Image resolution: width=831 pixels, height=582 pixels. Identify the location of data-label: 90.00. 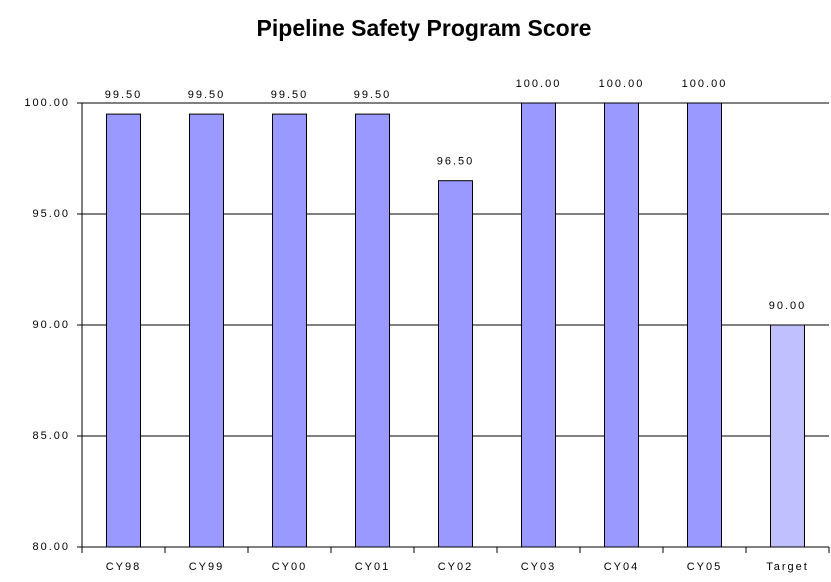
(788, 306).